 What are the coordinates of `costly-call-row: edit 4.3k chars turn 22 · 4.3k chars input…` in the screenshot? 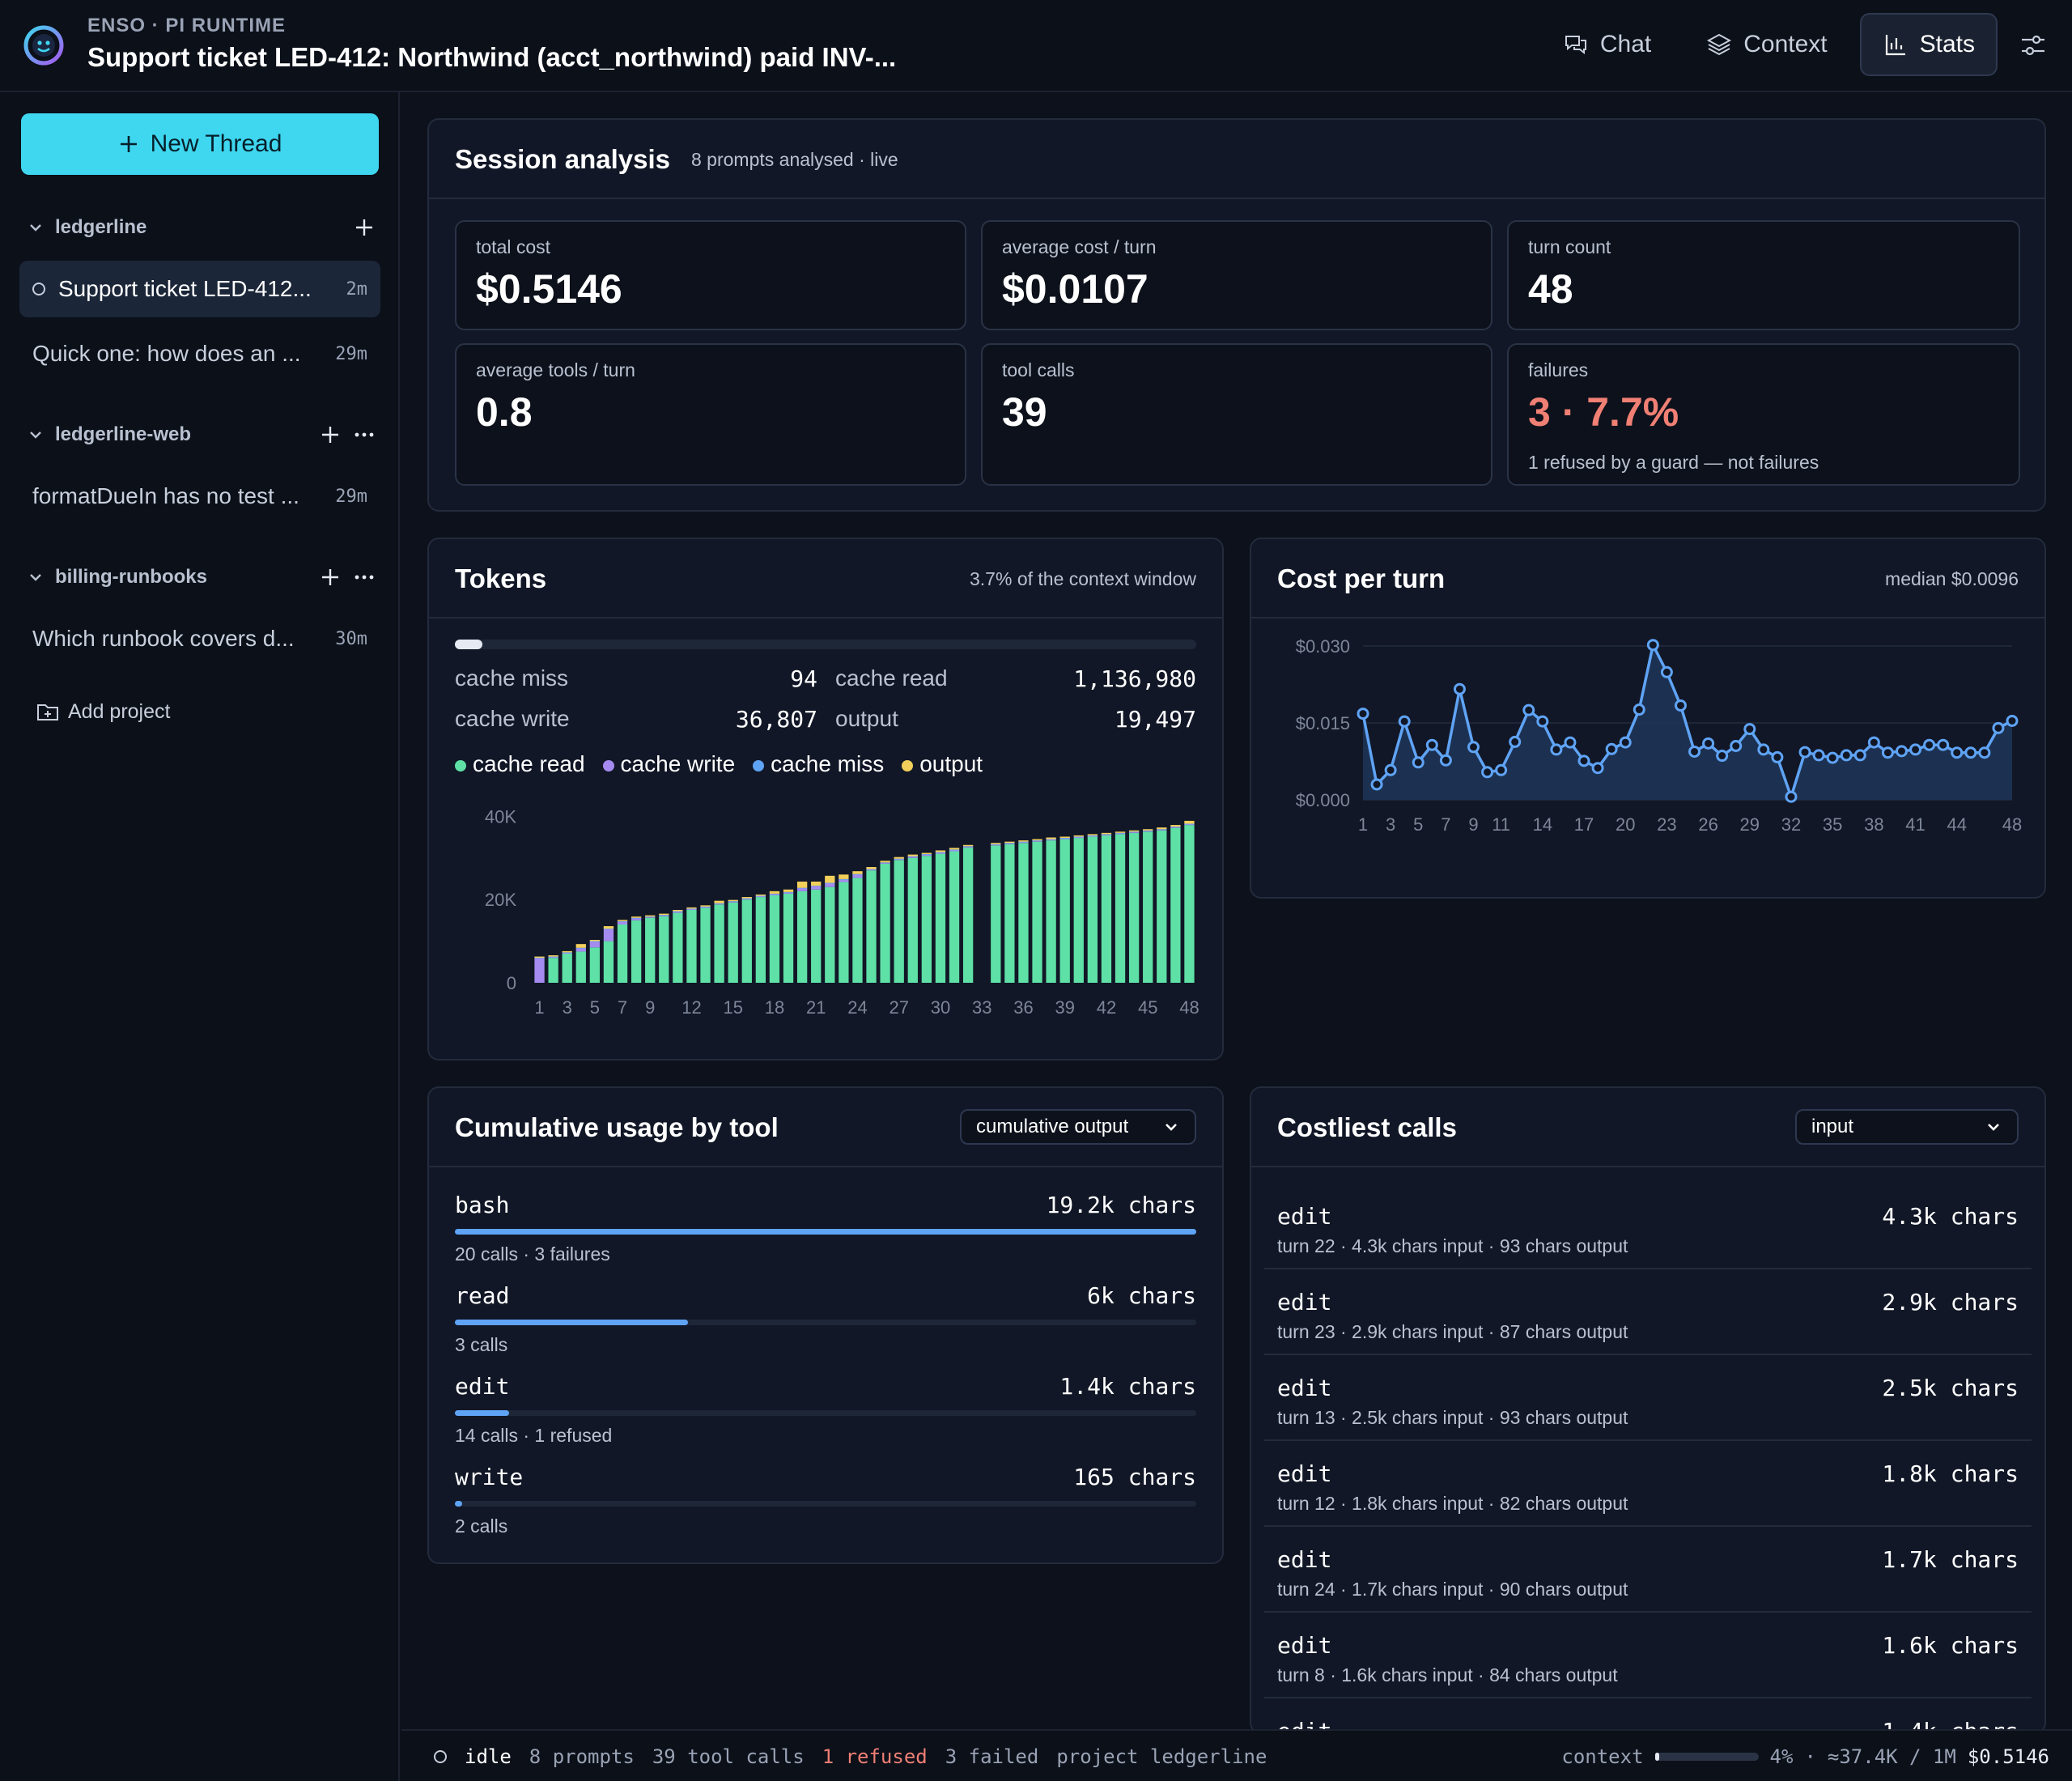 It's located at (1648, 1227).